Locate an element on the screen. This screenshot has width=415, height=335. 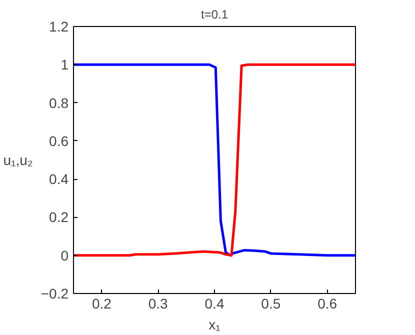
x-tick-label: 0.5 is located at coordinates (271, 304).